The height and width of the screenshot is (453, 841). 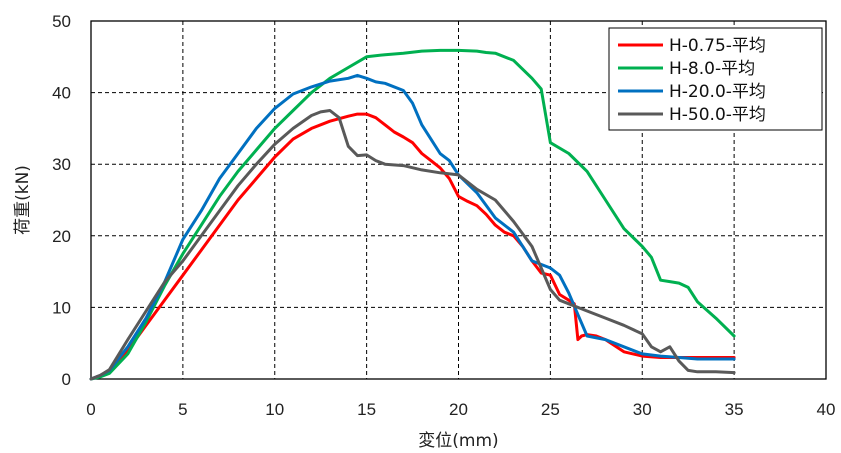 I want to click on x-tick-label: 25, so click(x=550, y=409).